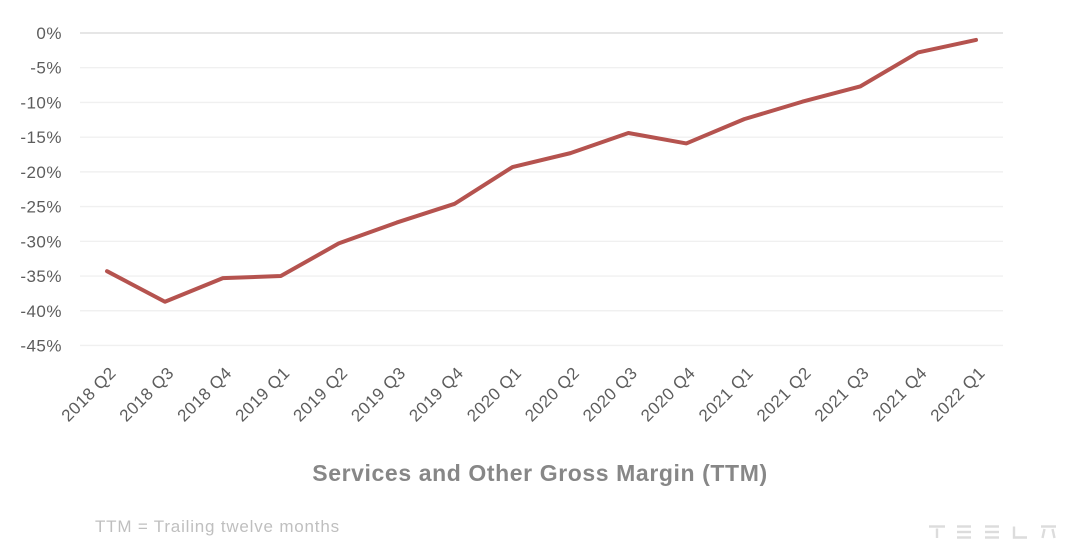  What do you see at coordinates (49, 33) in the screenshot?
I see `y-tick-label: 0%` at bounding box center [49, 33].